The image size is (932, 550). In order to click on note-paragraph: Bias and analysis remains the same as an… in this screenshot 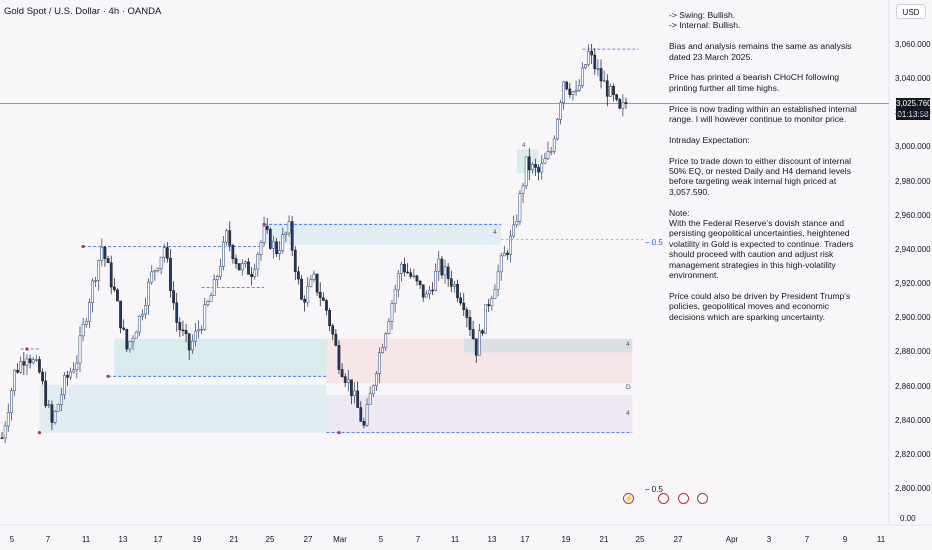, I will do `click(760, 51)`.